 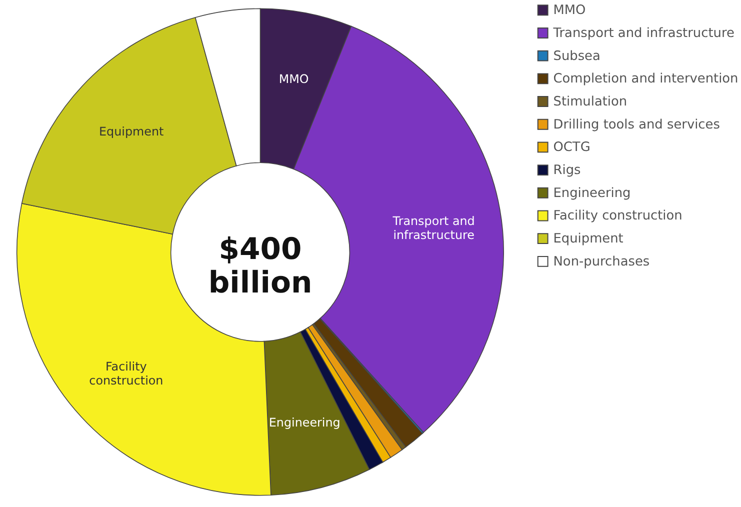 What do you see at coordinates (571, 148) in the screenshot?
I see `legend-label: OCTG` at bounding box center [571, 148].